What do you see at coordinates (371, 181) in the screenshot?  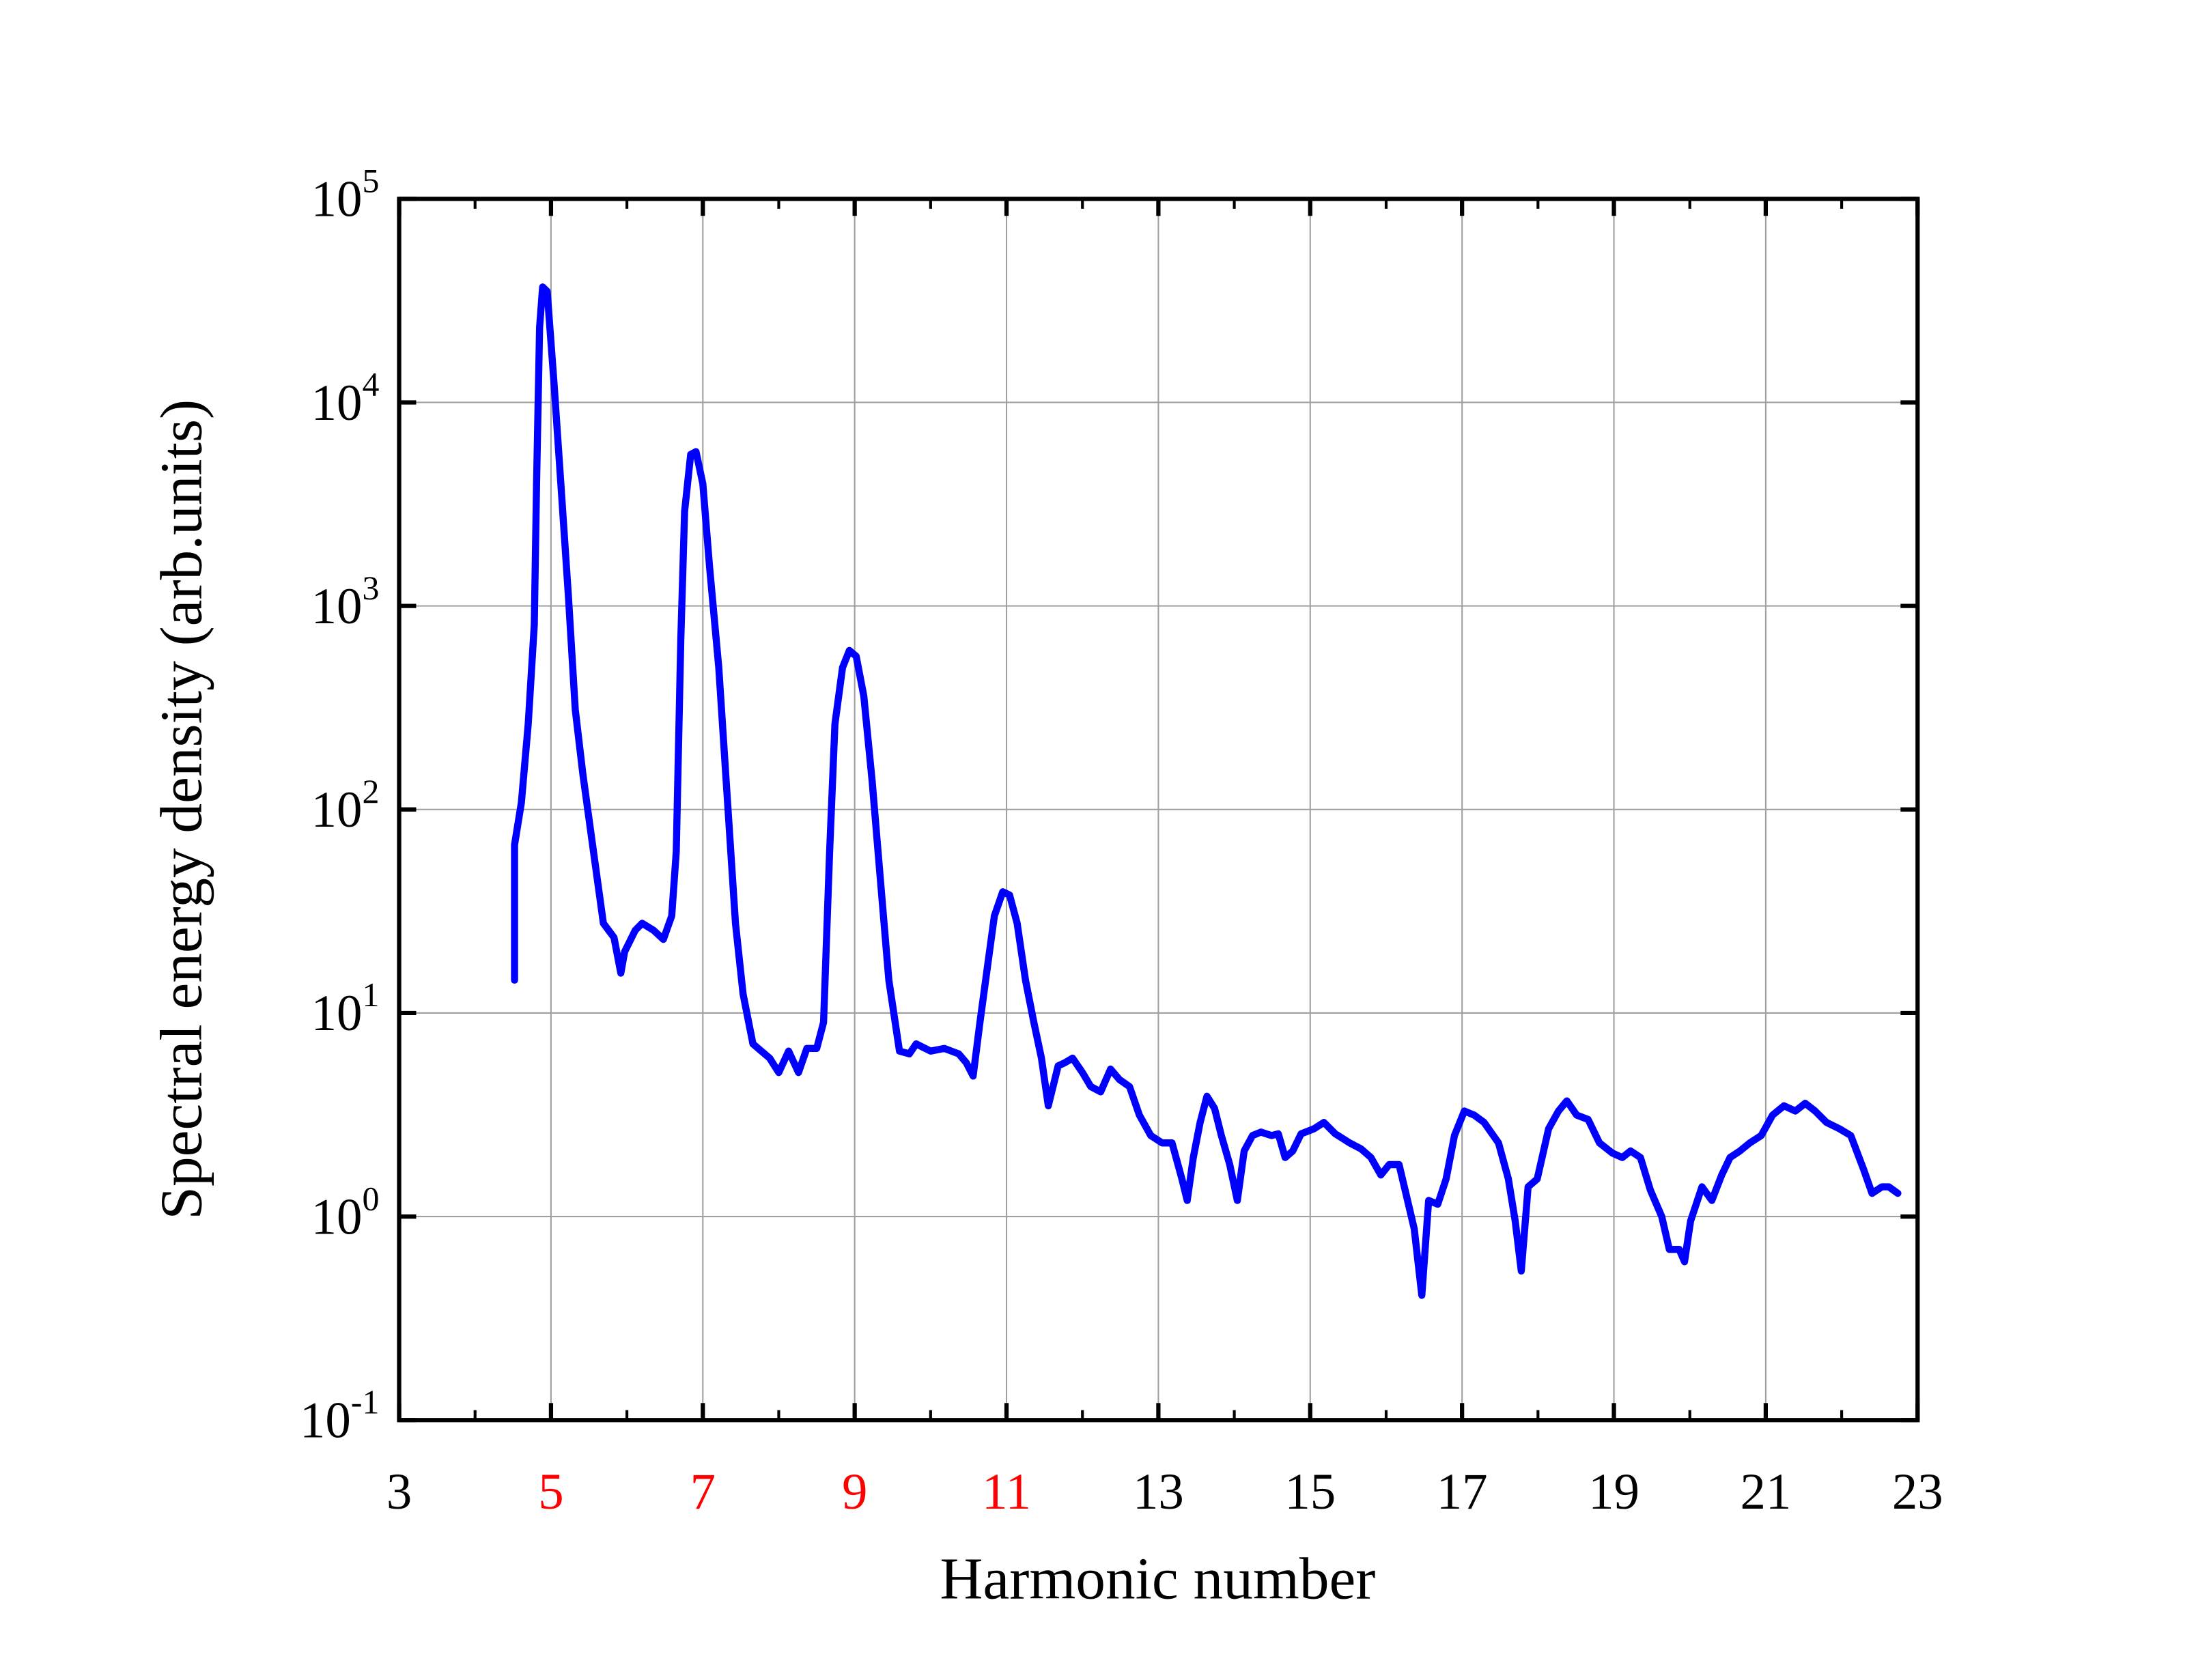 I see `y-tick-exponent: 5` at bounding box center [371, 181].